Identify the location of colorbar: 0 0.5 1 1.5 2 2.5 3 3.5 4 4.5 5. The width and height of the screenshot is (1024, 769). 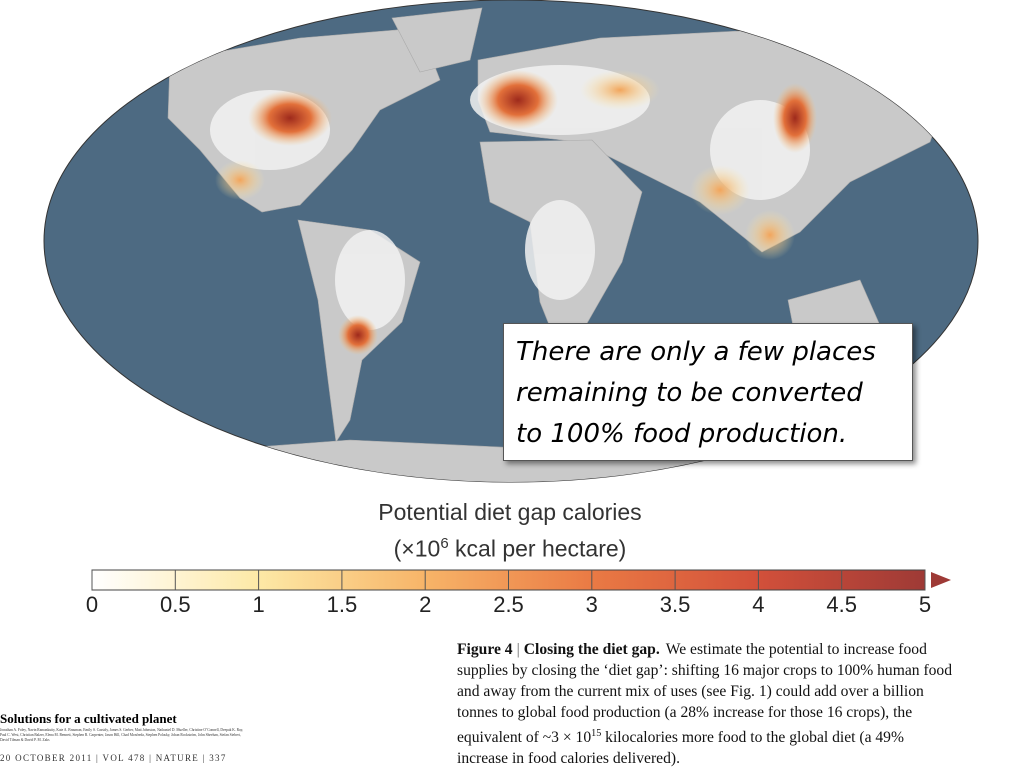
(518, 593).